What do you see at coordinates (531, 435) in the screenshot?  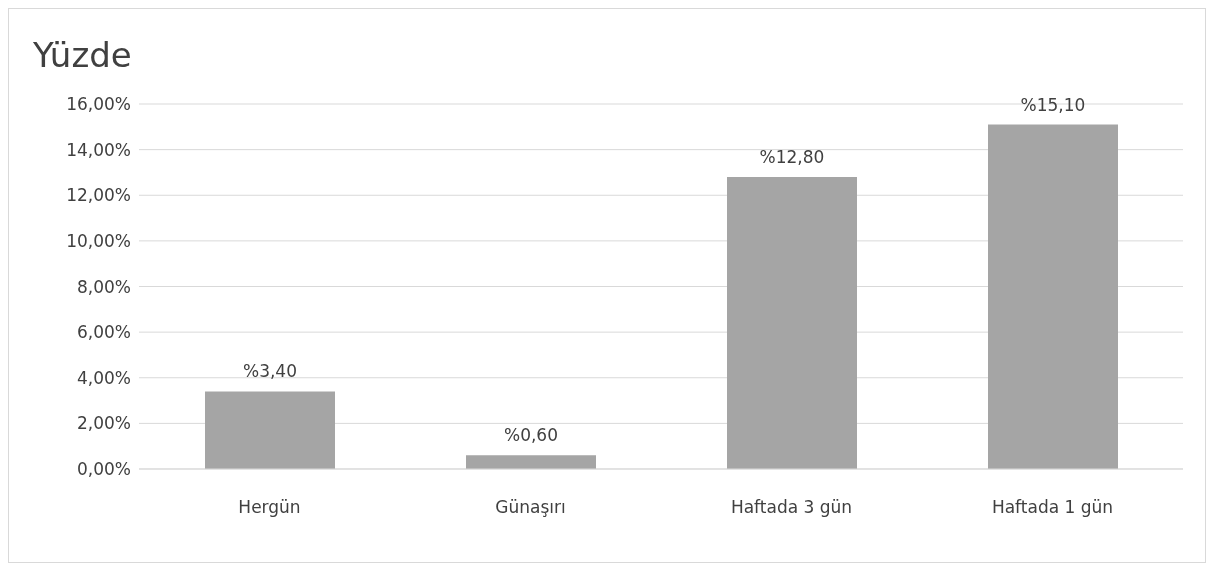 I see `data-label: %0,60` at bounding box center [531, 435].